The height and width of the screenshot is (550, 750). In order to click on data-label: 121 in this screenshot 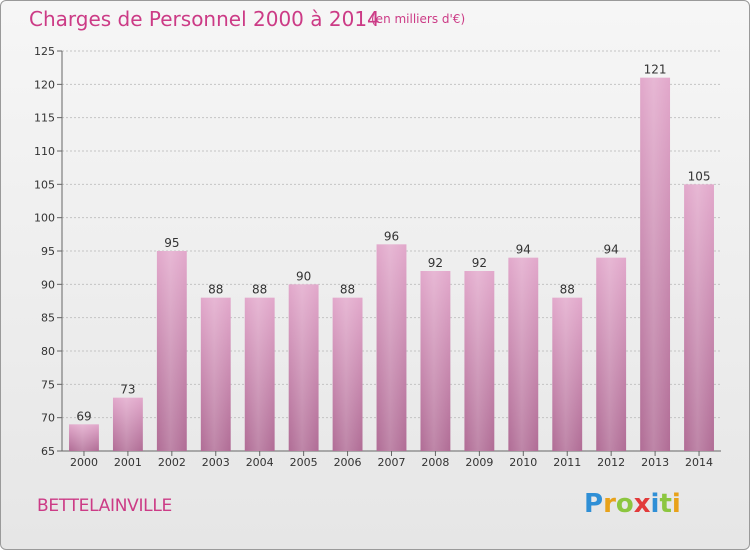, I will do `click(655, 70)`.